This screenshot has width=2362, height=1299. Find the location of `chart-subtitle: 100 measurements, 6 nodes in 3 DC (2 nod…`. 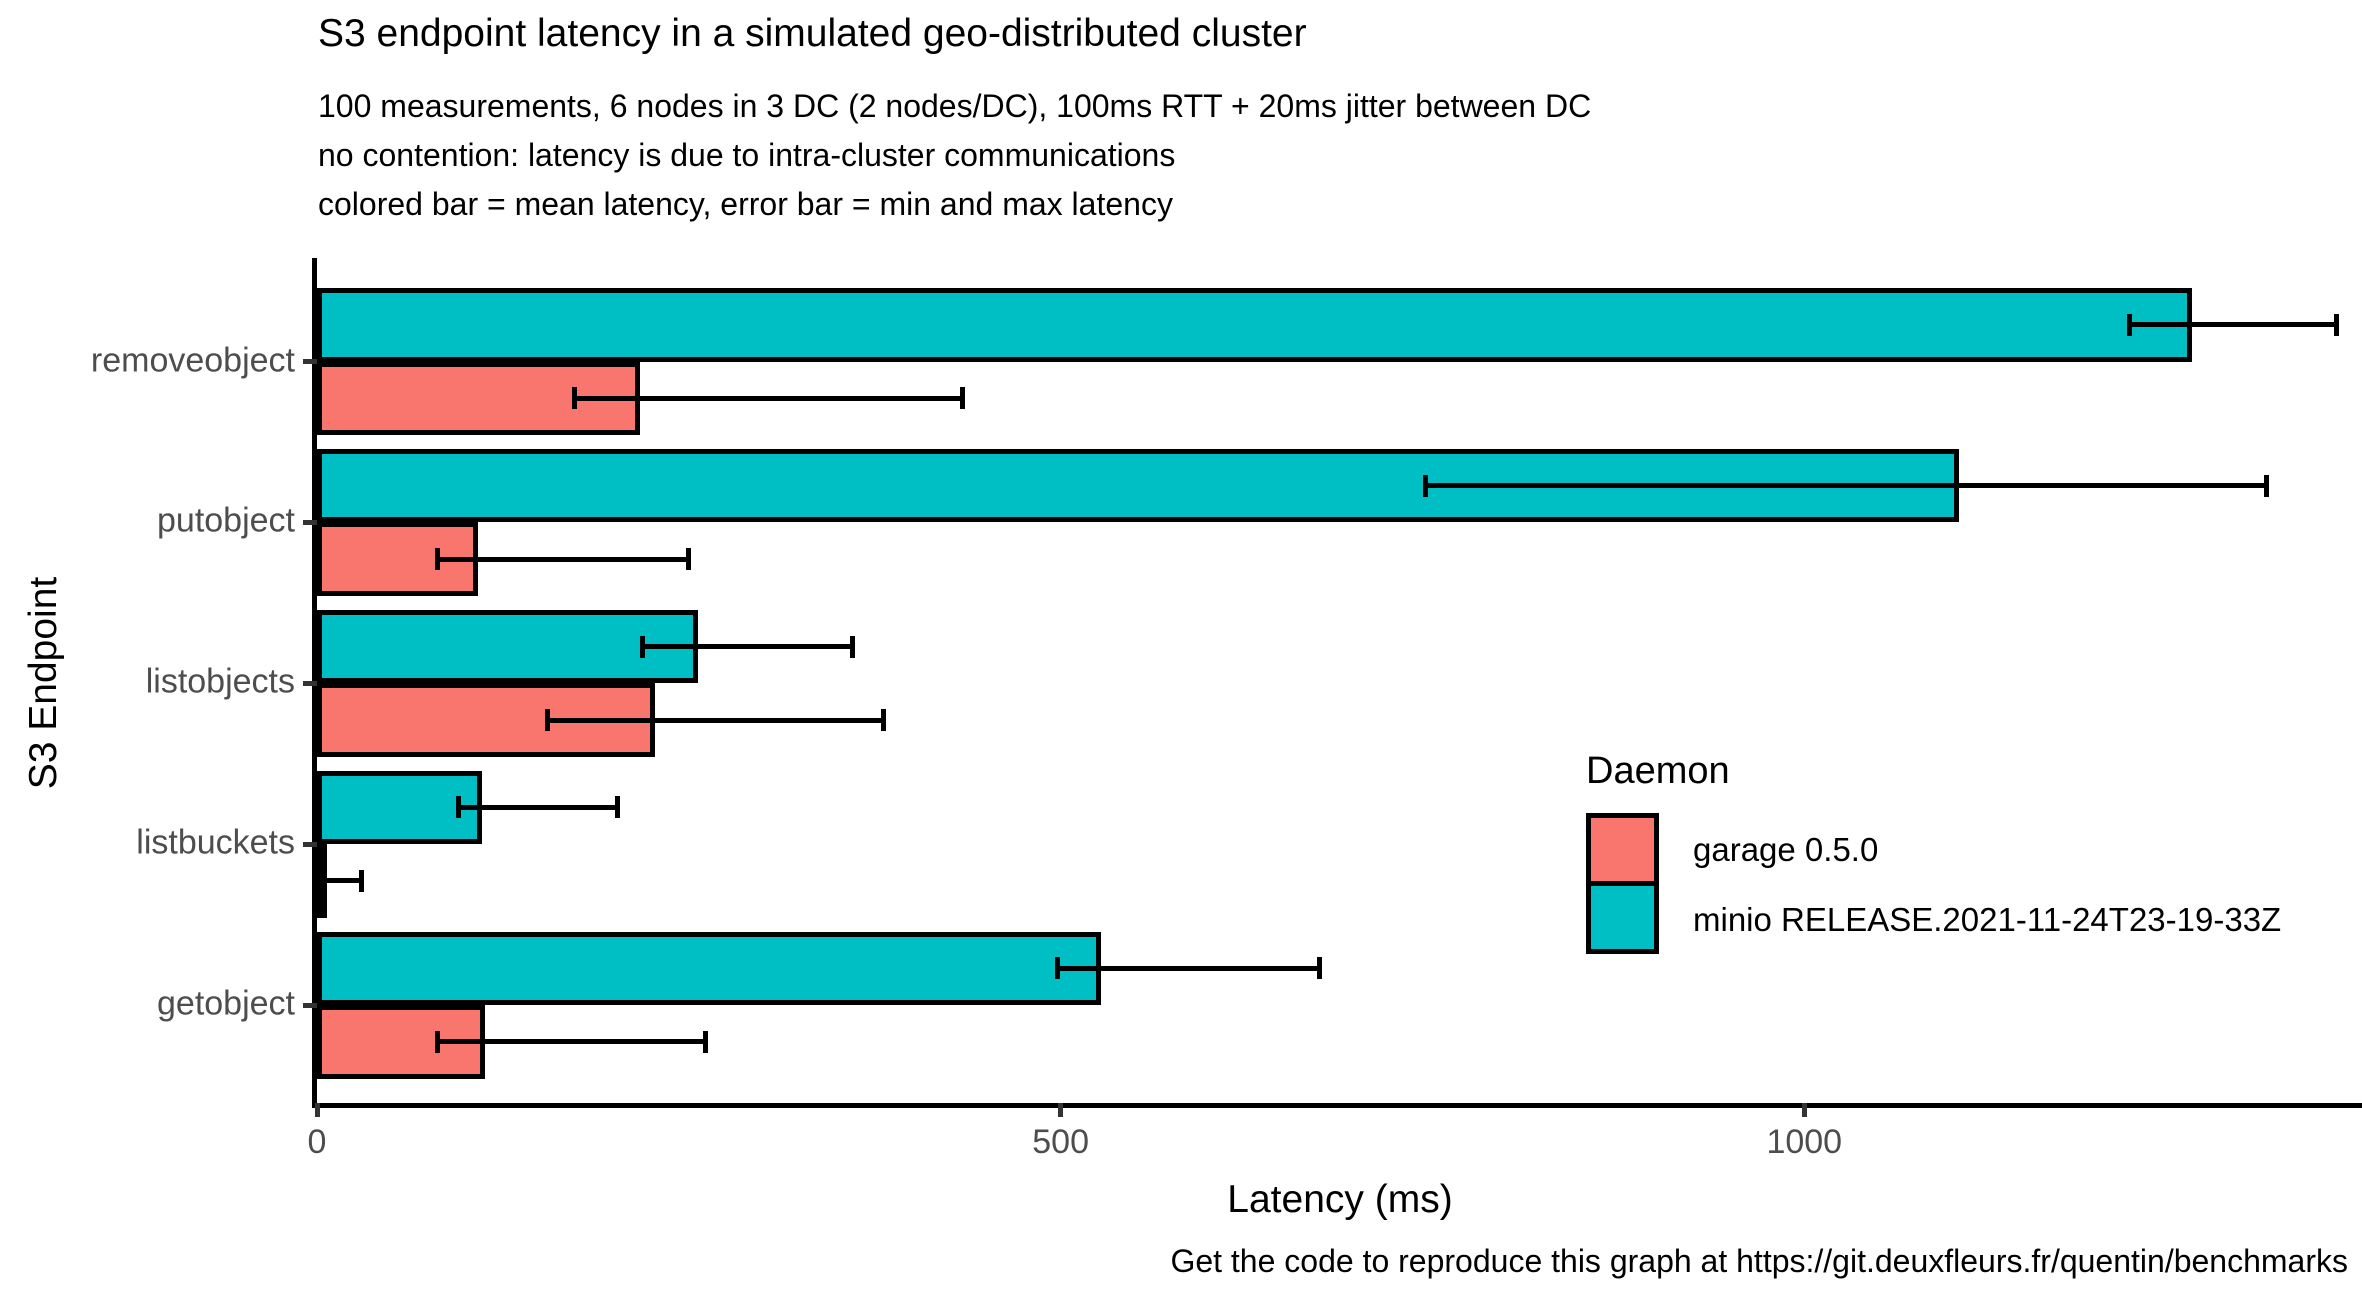

chart-subtitle: 100 measurements, 6 nodes in 3 DC (2 nod… is located at coordinates (955, 155).